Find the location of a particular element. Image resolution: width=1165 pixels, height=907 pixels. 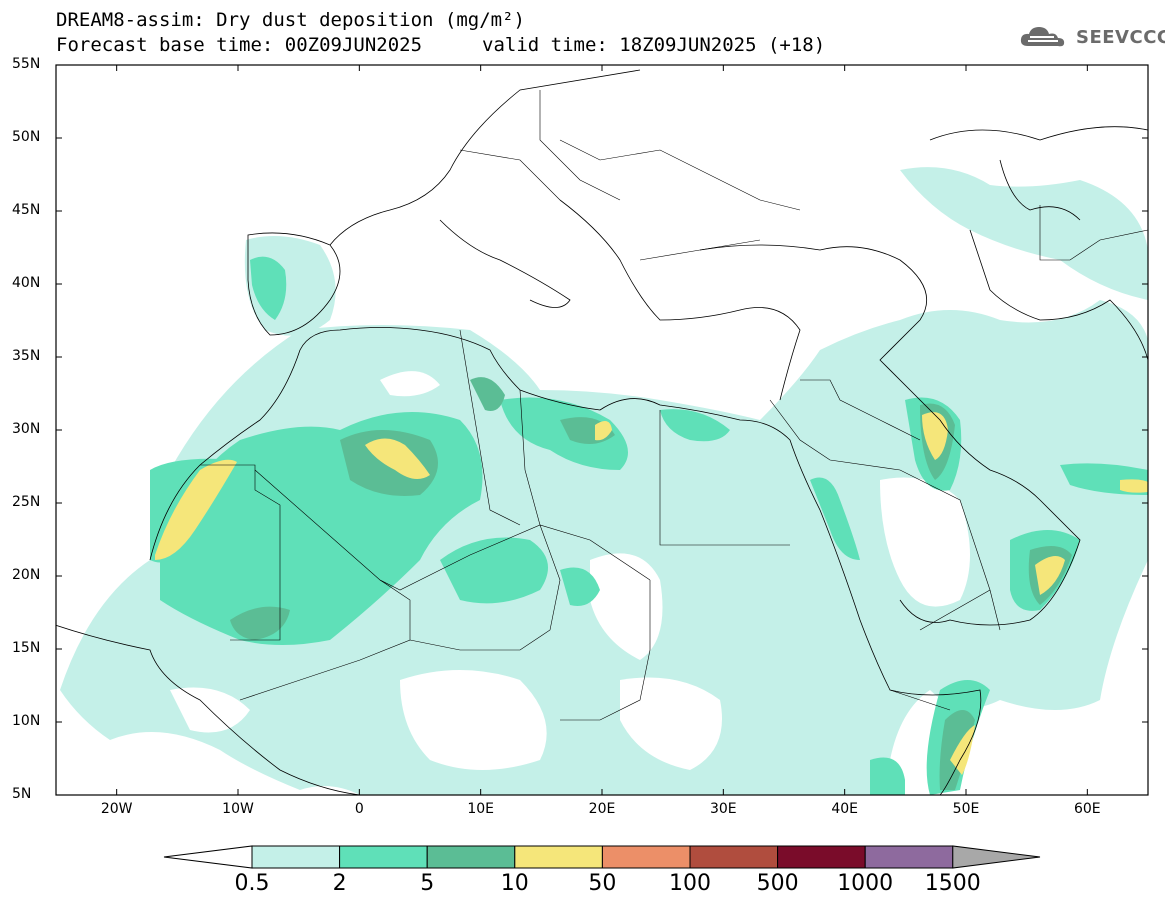

legend-label: 2 is located at coordinates (340, 883).